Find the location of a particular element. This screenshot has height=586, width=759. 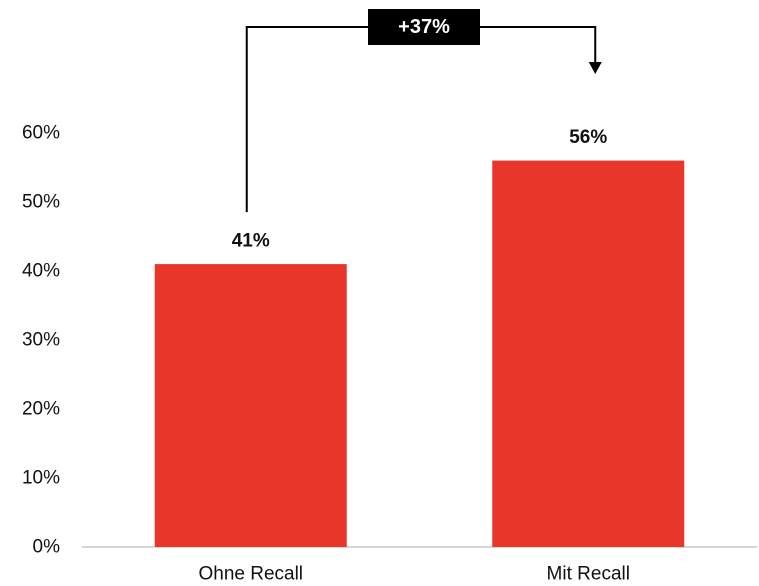

category-labels-group: Ohne Recall Mit Recall is located at coordinates (413, 574).